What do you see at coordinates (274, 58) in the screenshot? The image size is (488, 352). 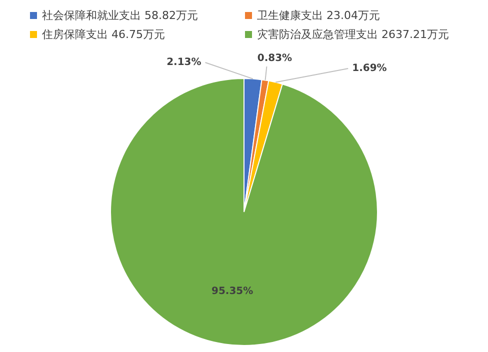 I see `data-label: 0.83%` at bounding box center [274, 58].